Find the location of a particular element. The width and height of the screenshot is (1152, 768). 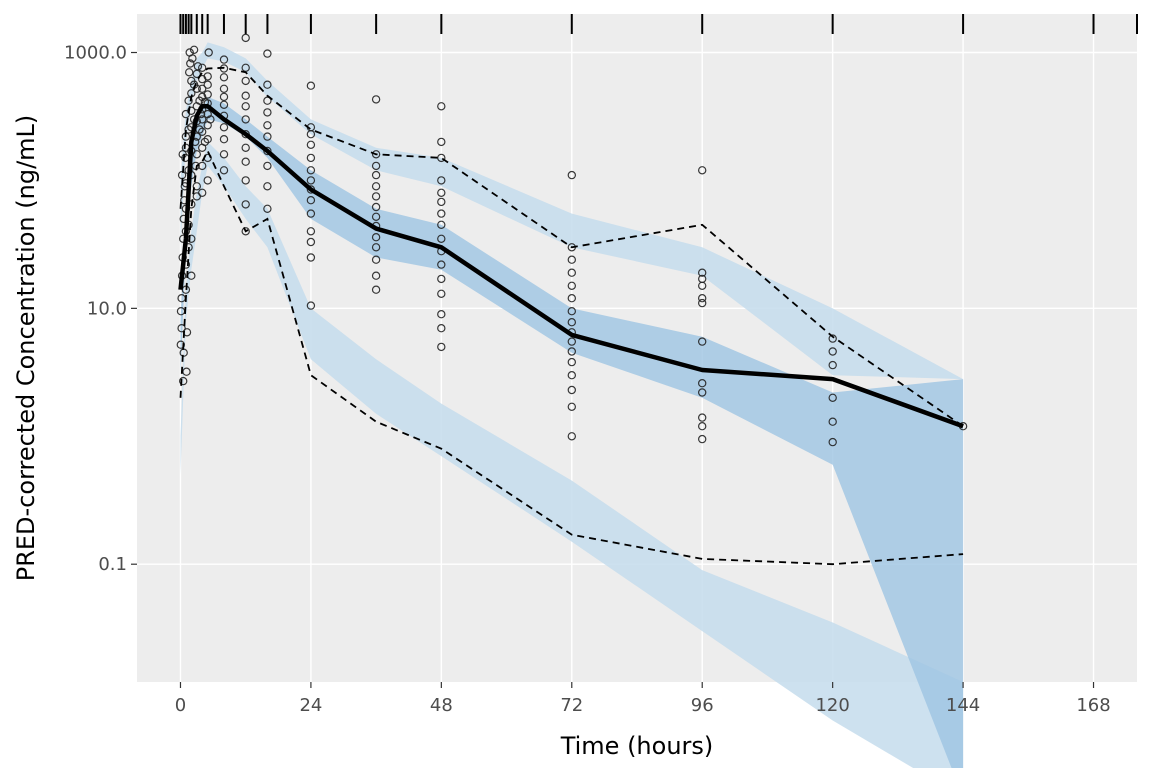

y-tick-label: 0.1 is located at coordinates (112, 564).